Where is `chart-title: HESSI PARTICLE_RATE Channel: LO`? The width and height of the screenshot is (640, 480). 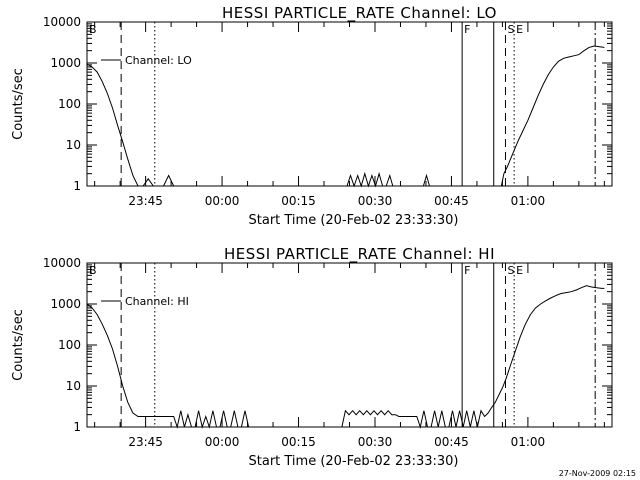 chart-title: HESSI PARTICLE_RATE Channel: LO is located at coordinates (359, 13).